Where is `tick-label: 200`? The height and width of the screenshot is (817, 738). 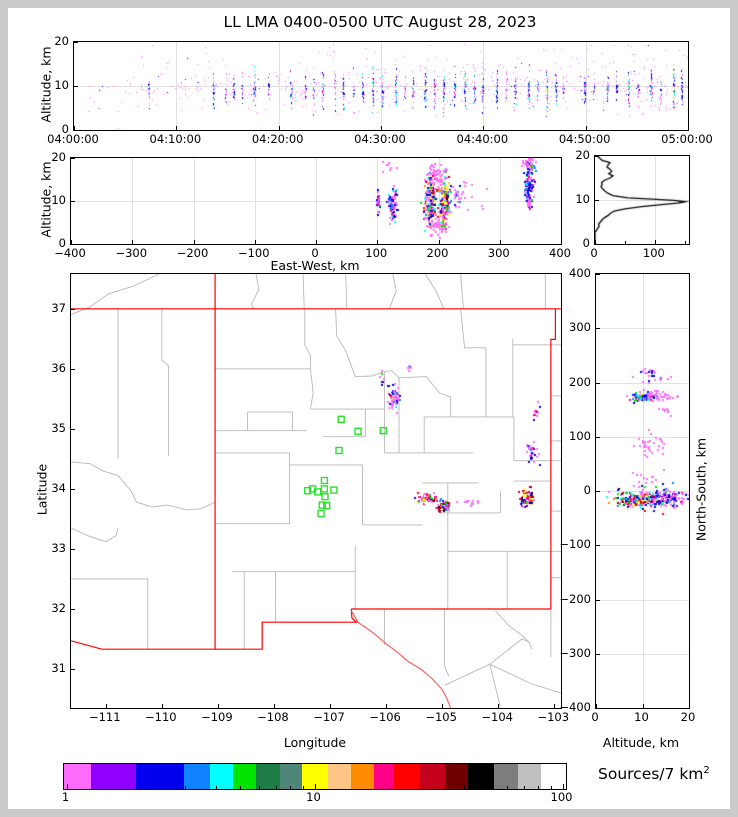 tick-label: 200 is located at coordinates (437, 253).